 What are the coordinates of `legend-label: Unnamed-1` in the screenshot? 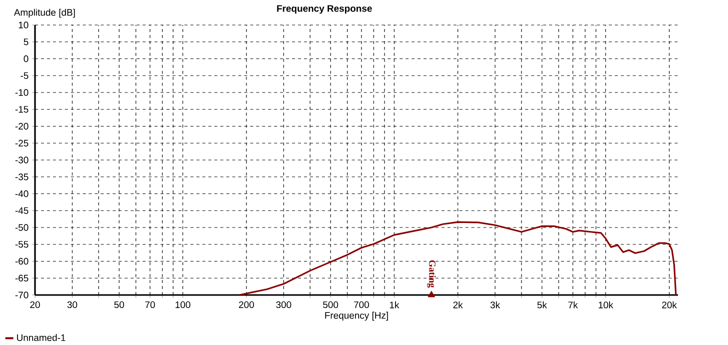 It's located at (41, 338).